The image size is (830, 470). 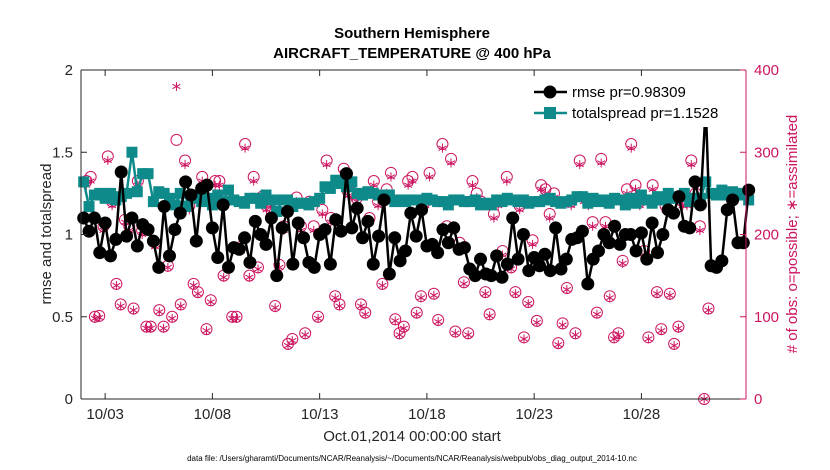 I want to click on y2-tick-label: 400, so click(x=766, y=70).